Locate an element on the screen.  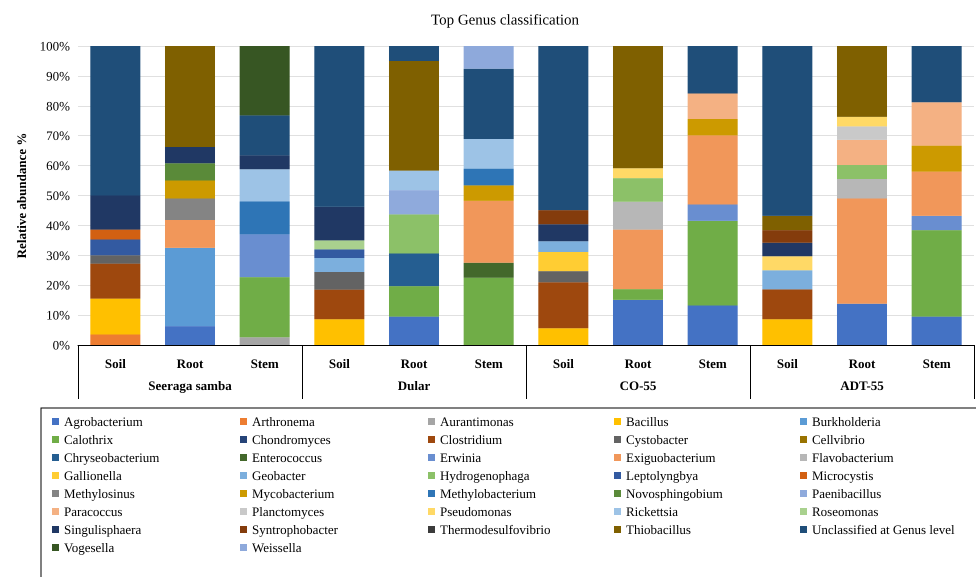
legend-label: Vogesella is located at coordinates (89, 547).